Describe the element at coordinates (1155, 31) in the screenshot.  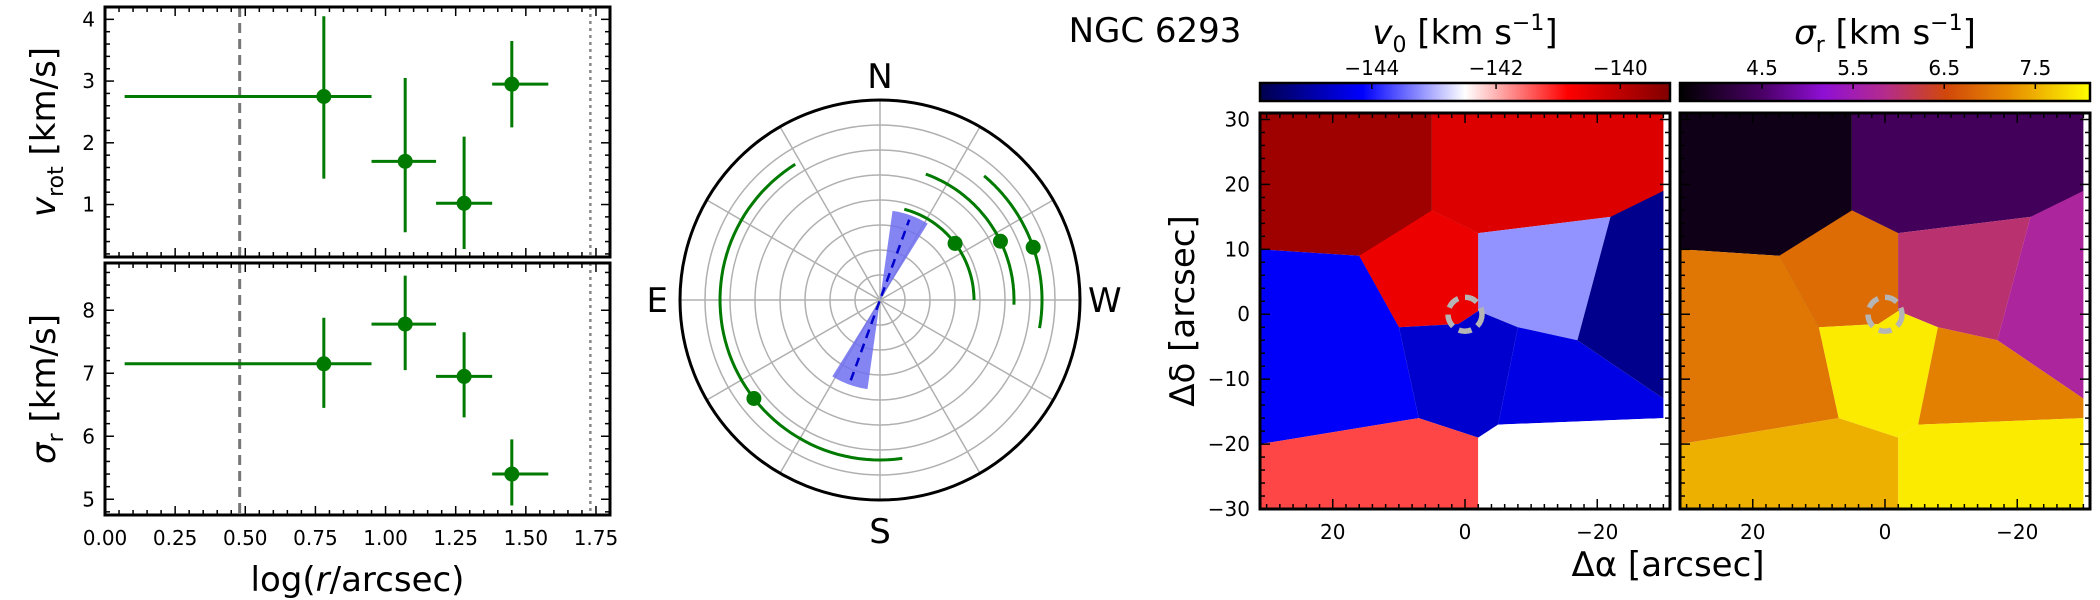
I see `figure-title: NGC 6293` at that location.